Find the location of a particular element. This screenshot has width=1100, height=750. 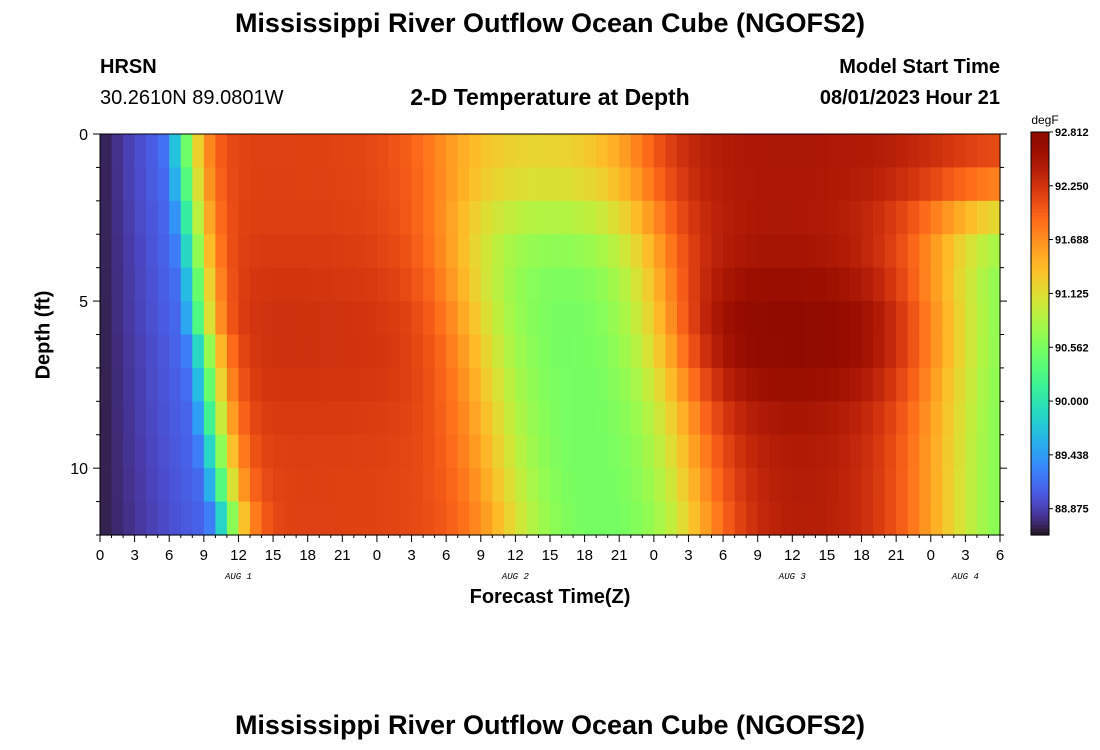

day-label: AUG 4 is located at coordinates (965, 577).